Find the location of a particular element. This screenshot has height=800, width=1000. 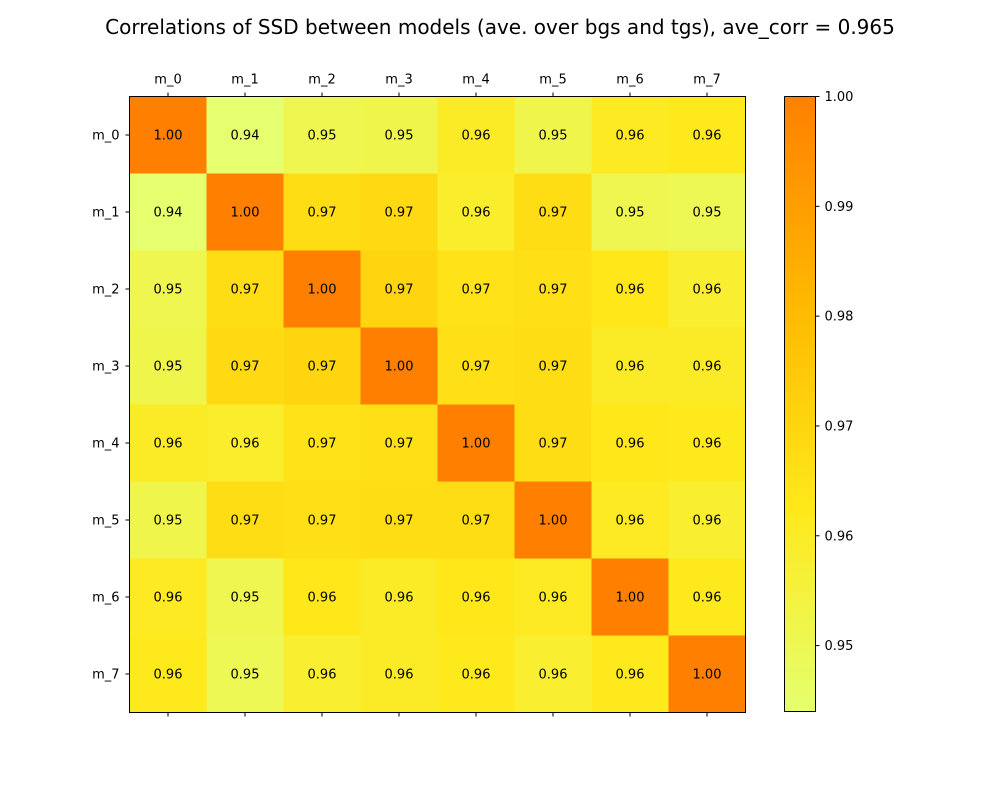

x-tick-label: m_5 is located at coordinates (552, 80).